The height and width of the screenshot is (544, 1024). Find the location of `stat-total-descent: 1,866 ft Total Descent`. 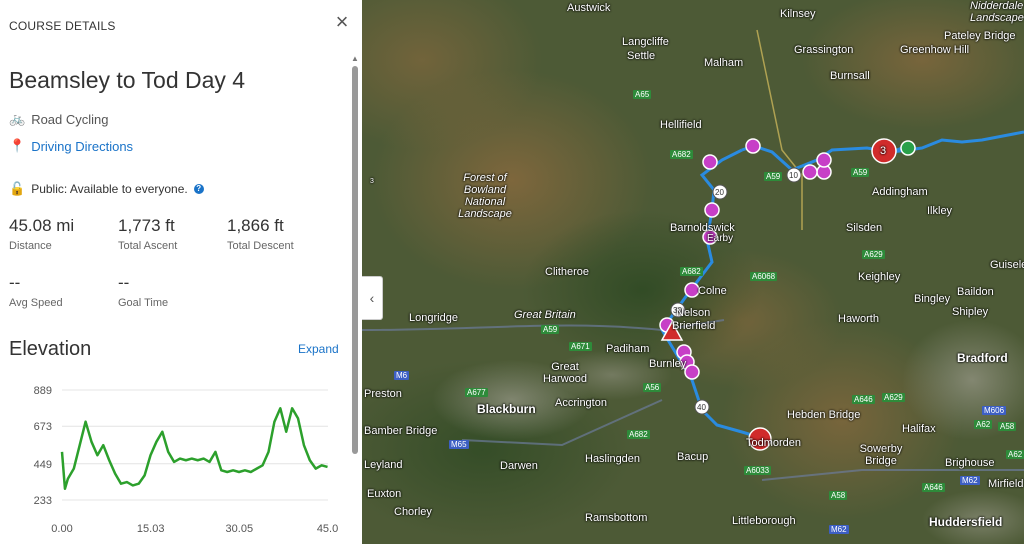

stat-total-descent: 1,866 ft Total Descent is located at coordinates (260, 234).